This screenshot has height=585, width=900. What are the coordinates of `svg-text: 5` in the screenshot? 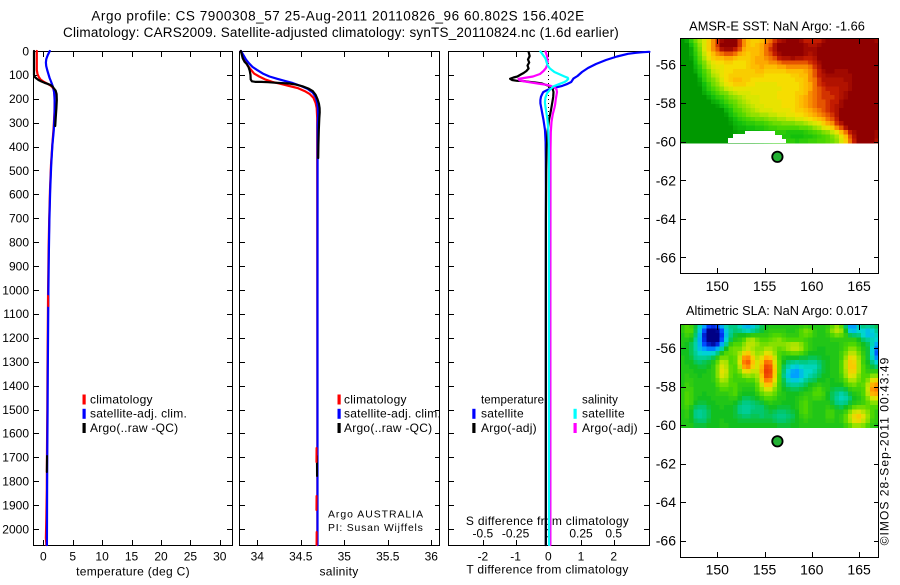 It's located at (72, 557).